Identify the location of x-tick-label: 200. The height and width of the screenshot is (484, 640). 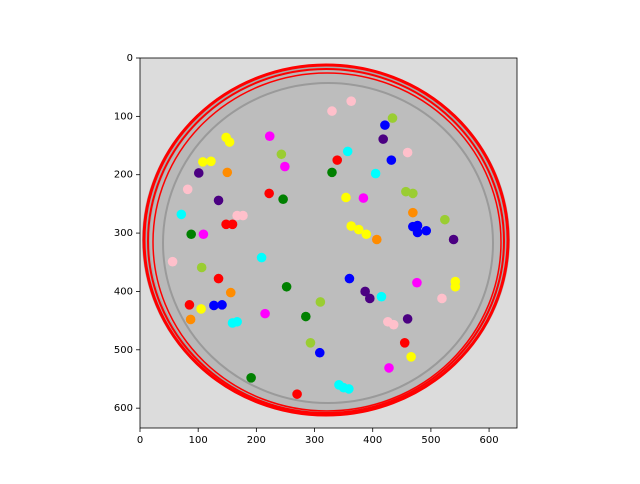
(256, 440).